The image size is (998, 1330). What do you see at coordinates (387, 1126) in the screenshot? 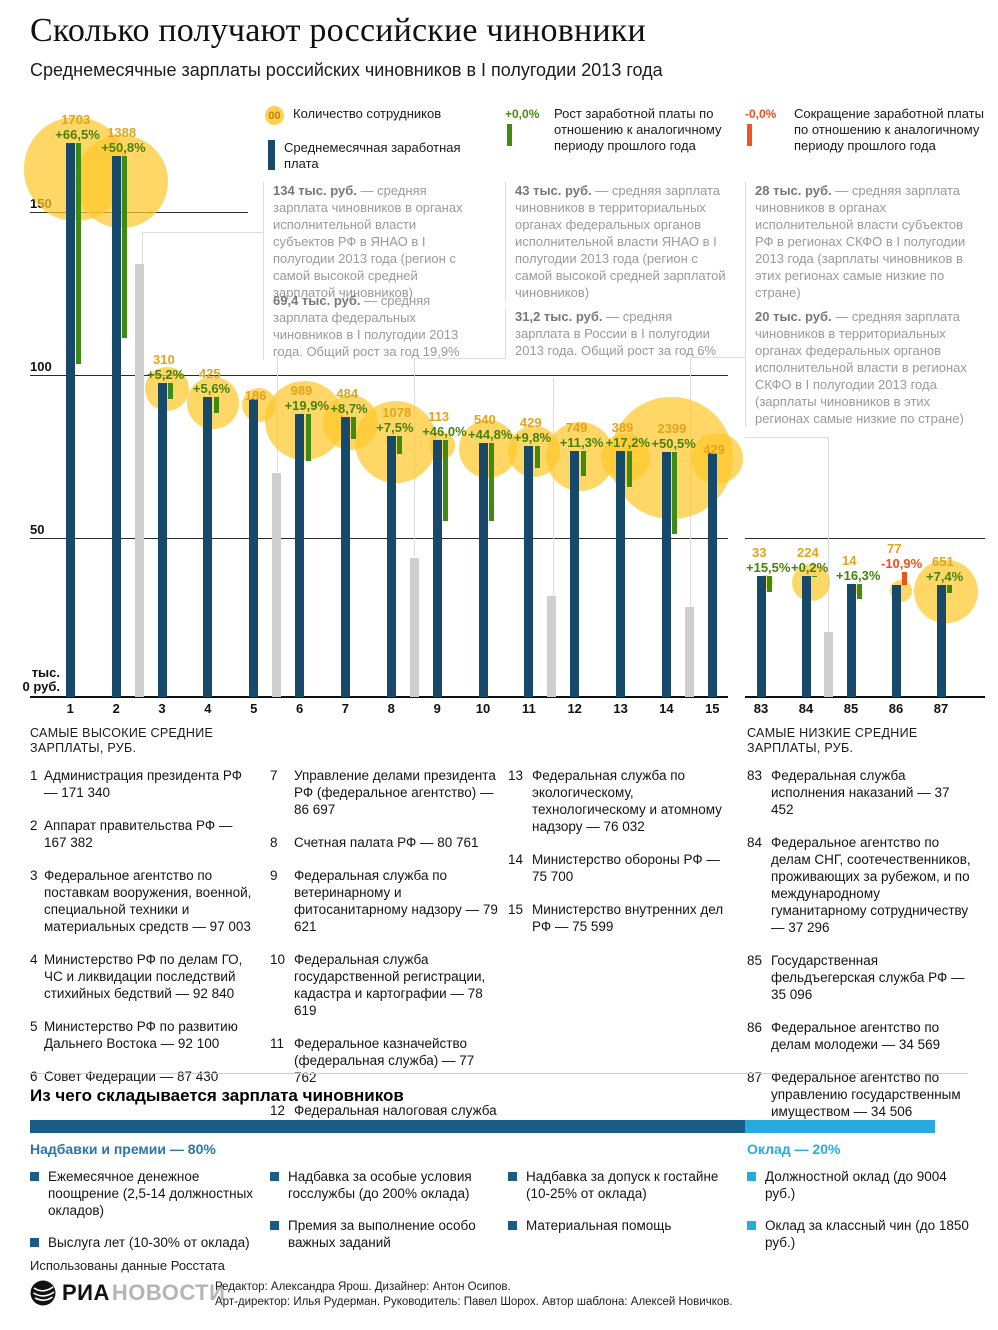
I see `premium-strip-segment` at bounding box center [387, 1126].